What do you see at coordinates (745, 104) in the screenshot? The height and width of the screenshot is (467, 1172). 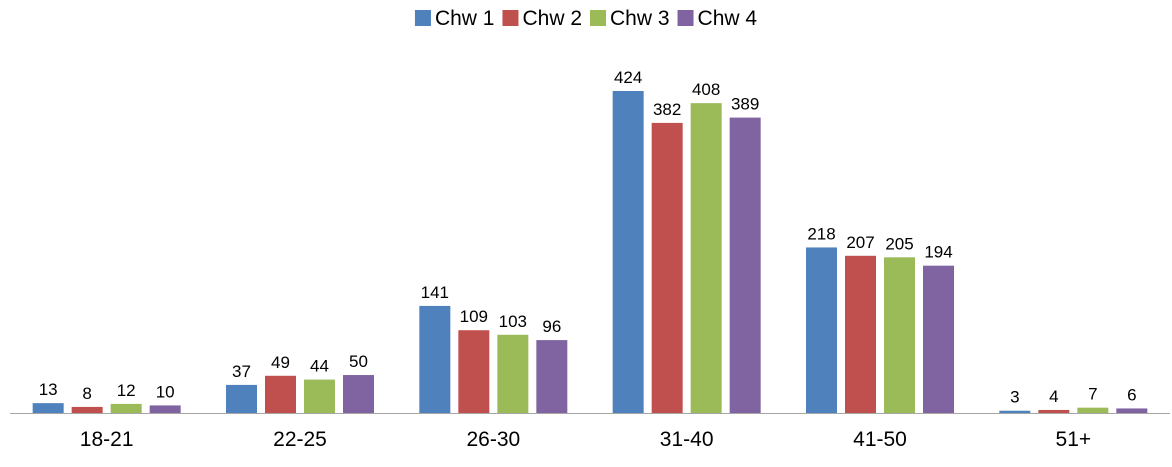 I see `data-label: 389` at bounding box center [745, 104].